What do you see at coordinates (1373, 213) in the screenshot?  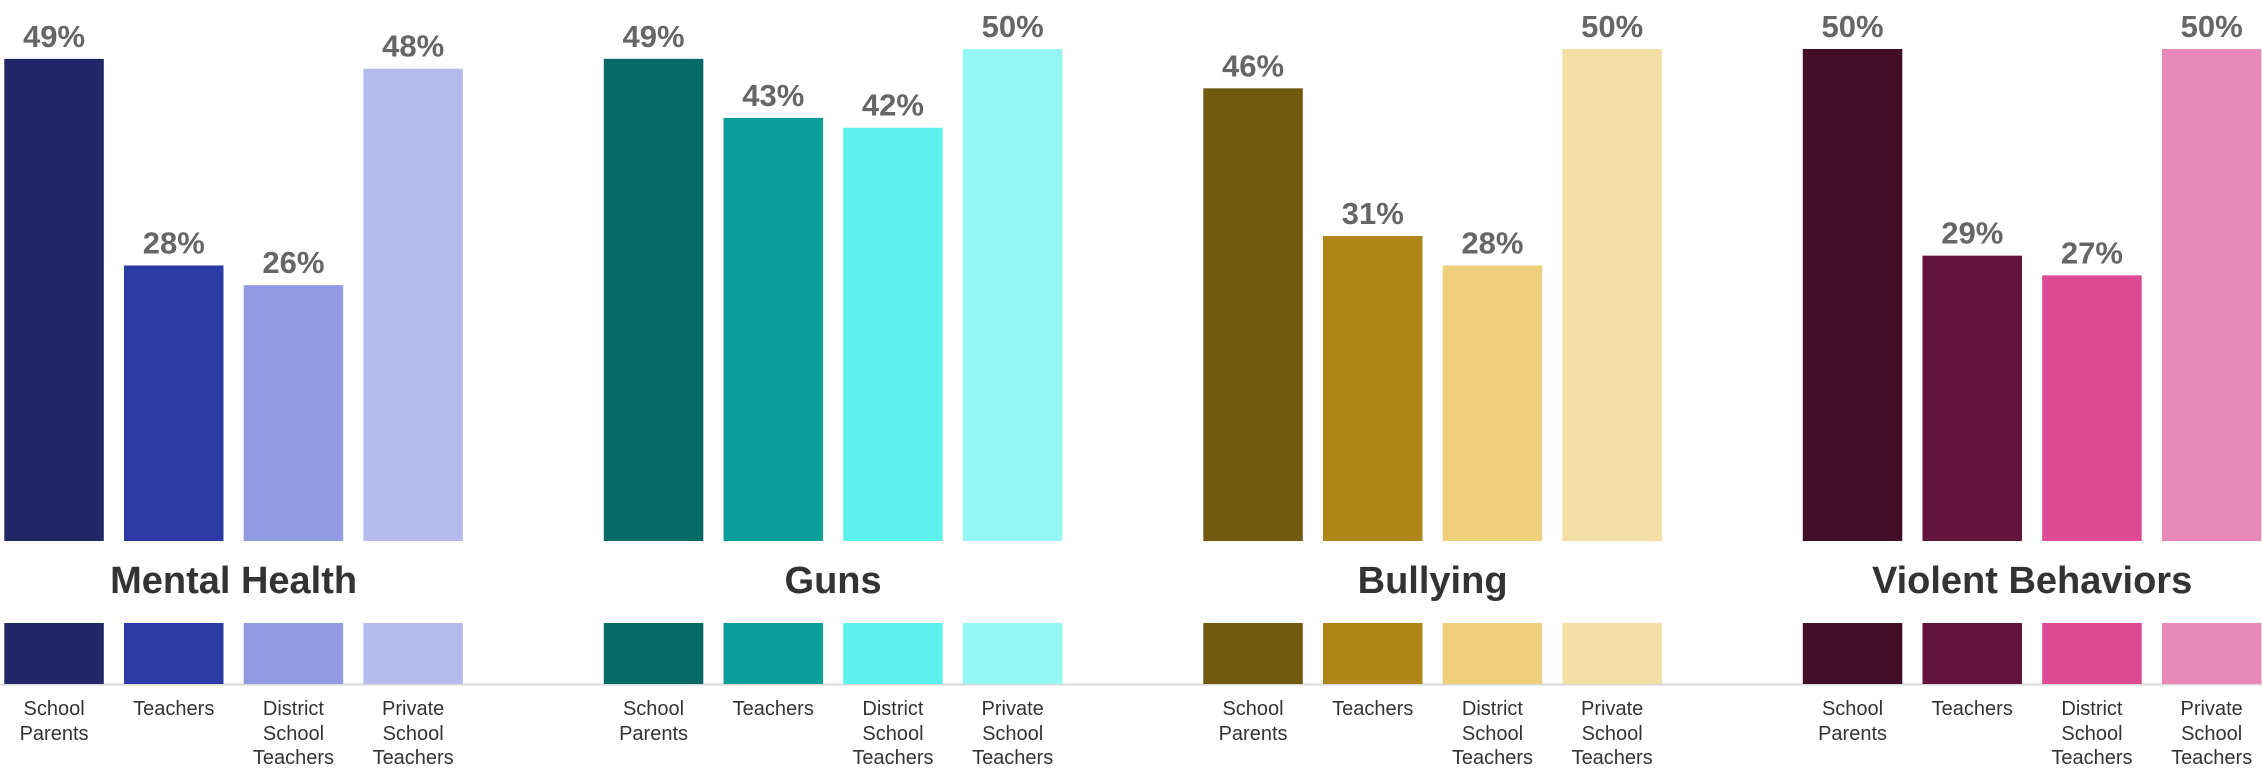 I see `value-label: 31%` at bounding box center [1373, 213].